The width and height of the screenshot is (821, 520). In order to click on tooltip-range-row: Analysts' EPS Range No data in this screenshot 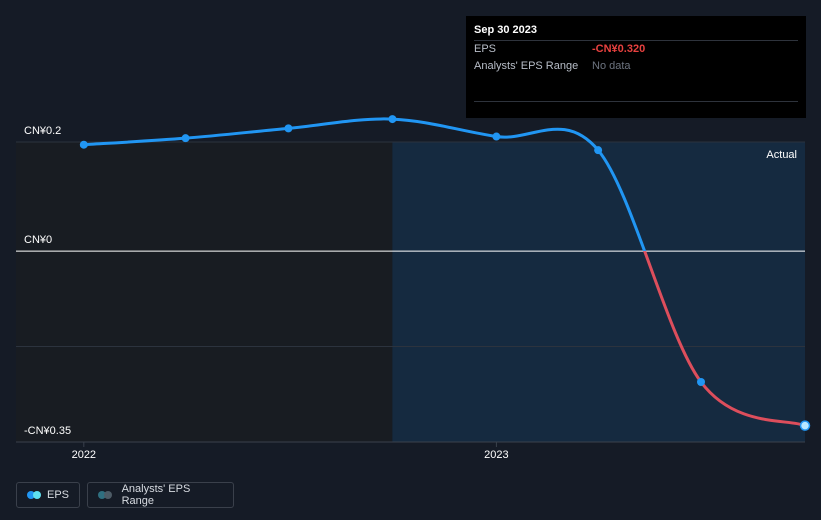, I will do `click(636, 66)`.